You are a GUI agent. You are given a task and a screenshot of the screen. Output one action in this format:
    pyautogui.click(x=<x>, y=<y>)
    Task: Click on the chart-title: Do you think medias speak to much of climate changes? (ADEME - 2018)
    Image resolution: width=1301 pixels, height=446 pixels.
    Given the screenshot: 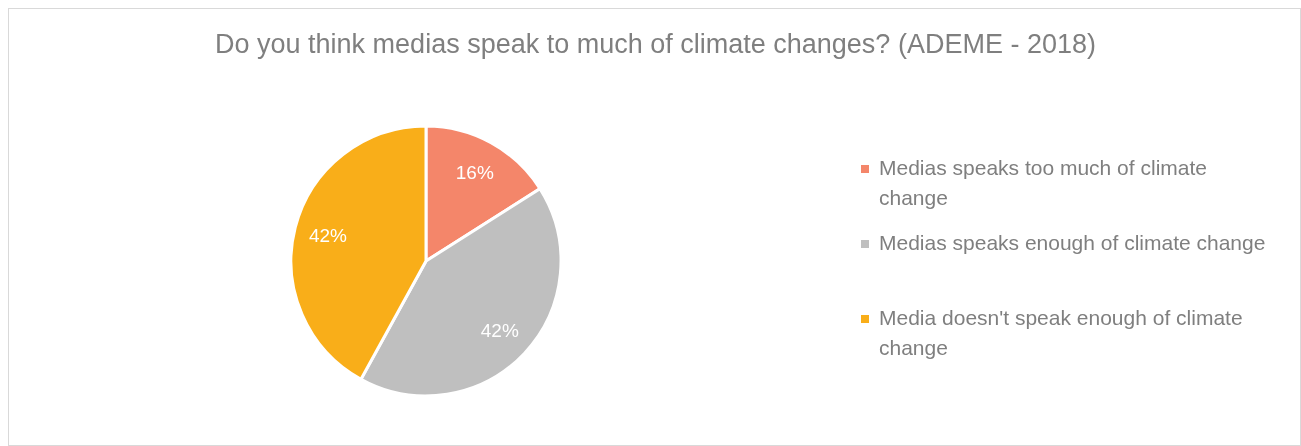 What is the action you would take?
    pyautogui.click(x=655, y=44)
    